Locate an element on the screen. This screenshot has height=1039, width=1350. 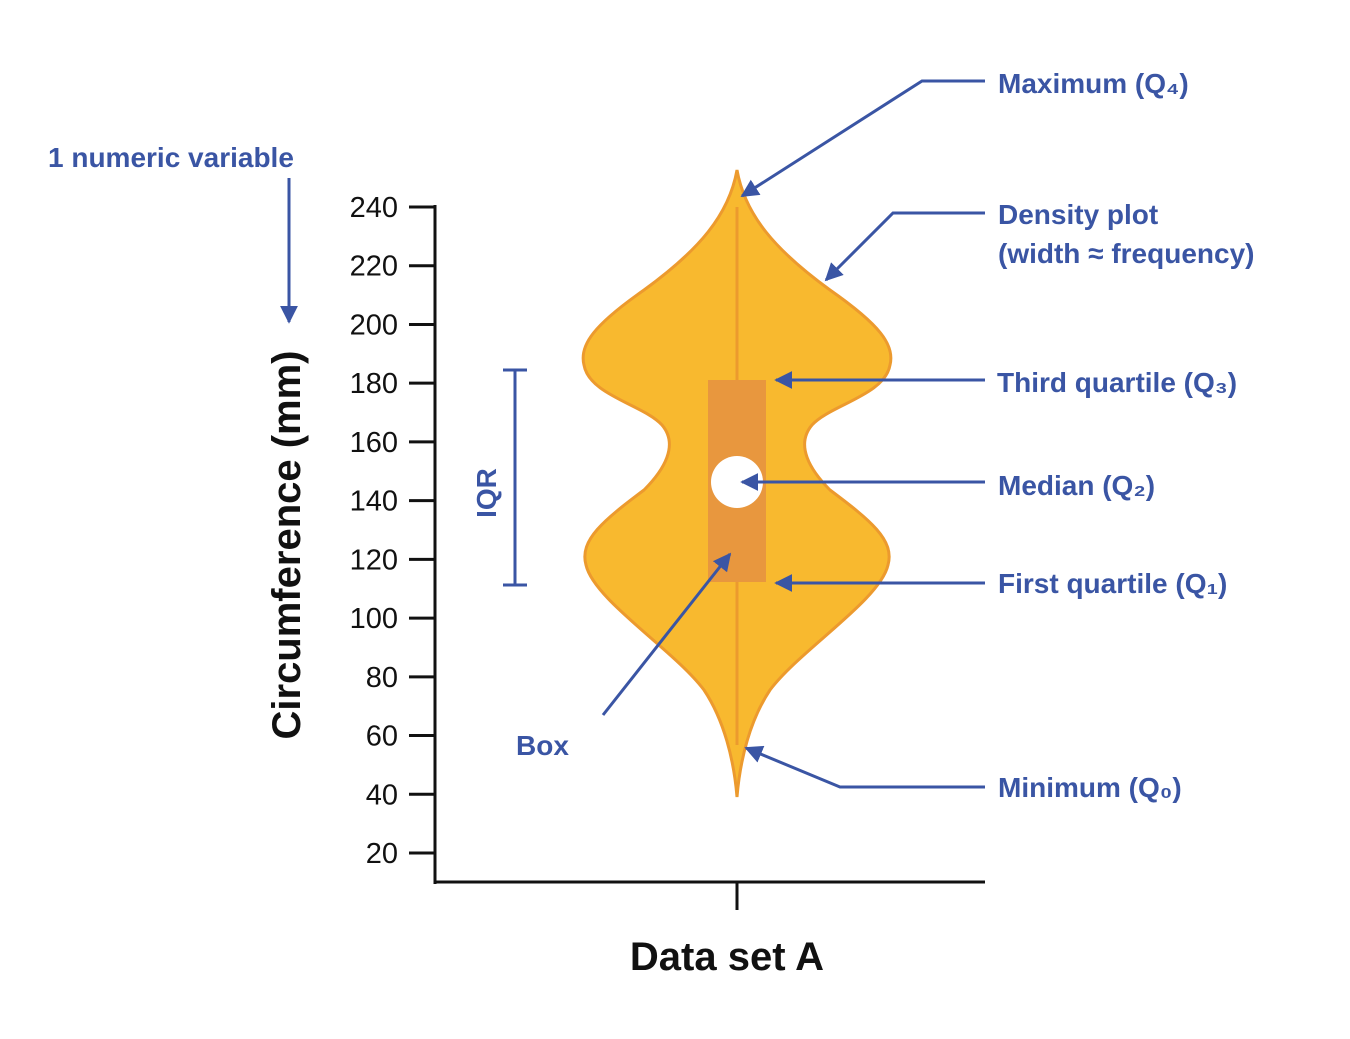
iqr-label: IQR is located at coordinates (486, 493).